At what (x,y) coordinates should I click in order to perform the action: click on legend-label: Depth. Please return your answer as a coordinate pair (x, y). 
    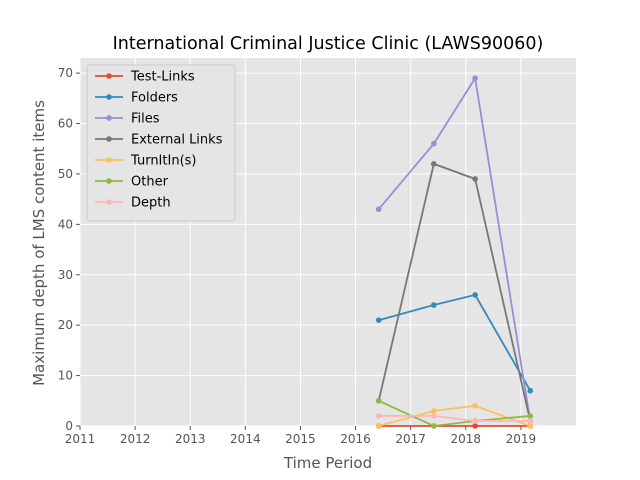
    Looking at the image, I should click on (151, 203).